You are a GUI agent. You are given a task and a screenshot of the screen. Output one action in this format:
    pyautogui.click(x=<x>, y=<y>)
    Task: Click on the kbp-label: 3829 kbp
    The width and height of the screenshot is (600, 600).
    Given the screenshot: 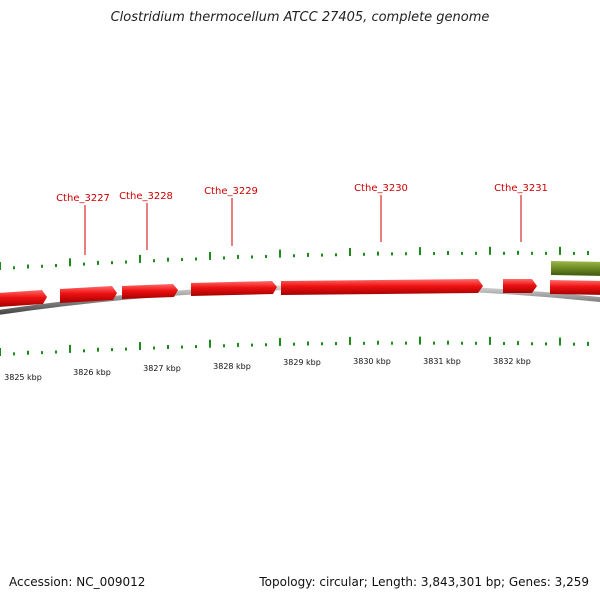 What is the action you would take?
    pyautogui.click(x=302, y=362)
    